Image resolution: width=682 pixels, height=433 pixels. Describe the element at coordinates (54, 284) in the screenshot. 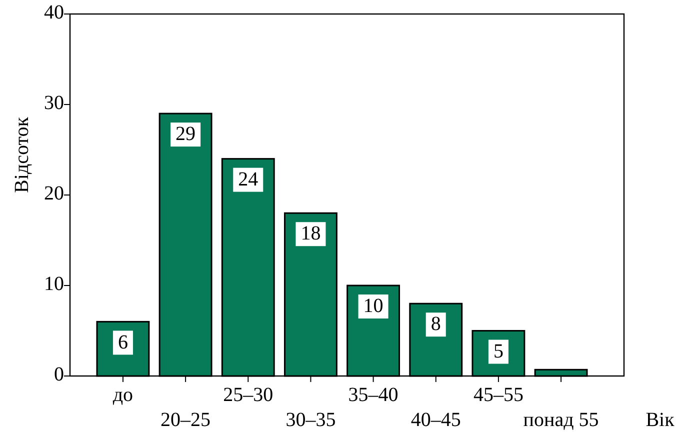

I see `y-tick-label: 10` at that location.